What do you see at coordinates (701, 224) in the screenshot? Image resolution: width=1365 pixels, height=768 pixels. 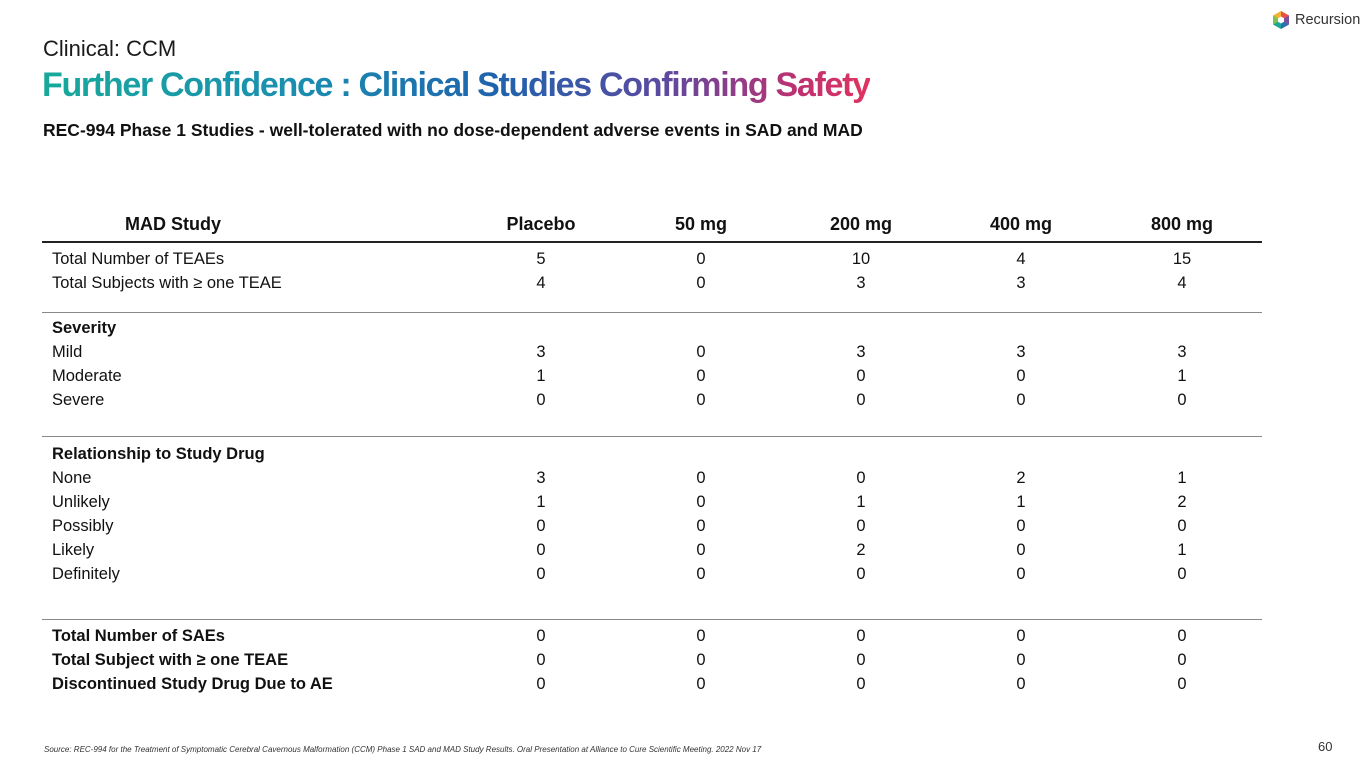 I see `column-header: 50 mg` at bounding box center [701, 224].